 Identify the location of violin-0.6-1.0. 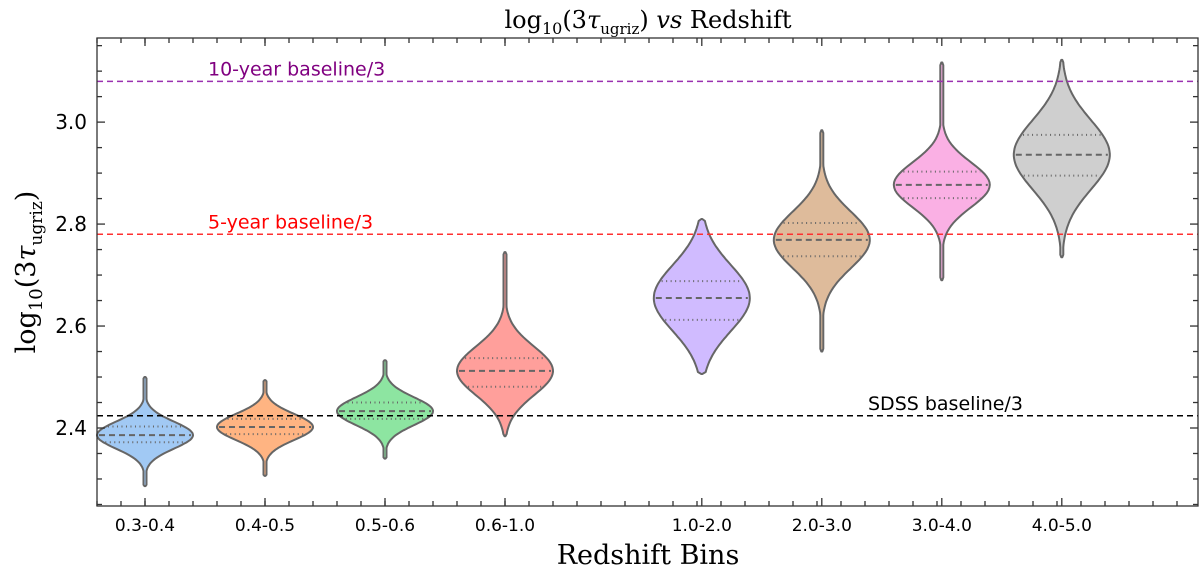
(505, 344).